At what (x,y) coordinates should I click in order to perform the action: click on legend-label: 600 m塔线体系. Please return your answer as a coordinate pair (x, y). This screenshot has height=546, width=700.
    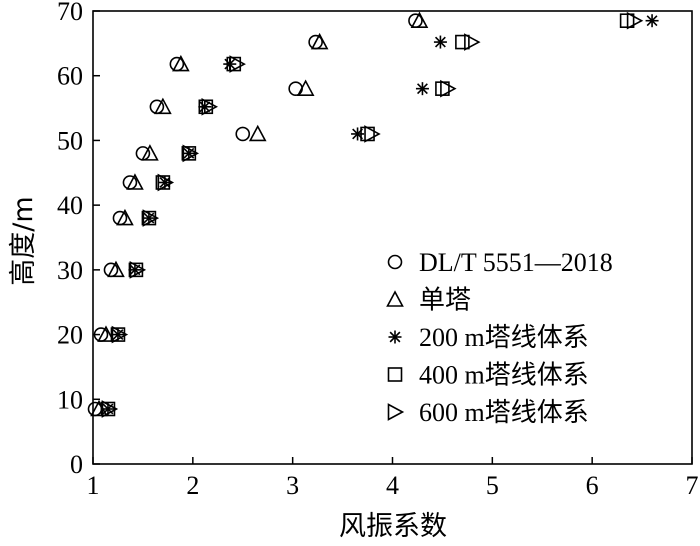
    Looking at the image, I should click on (504, 412).